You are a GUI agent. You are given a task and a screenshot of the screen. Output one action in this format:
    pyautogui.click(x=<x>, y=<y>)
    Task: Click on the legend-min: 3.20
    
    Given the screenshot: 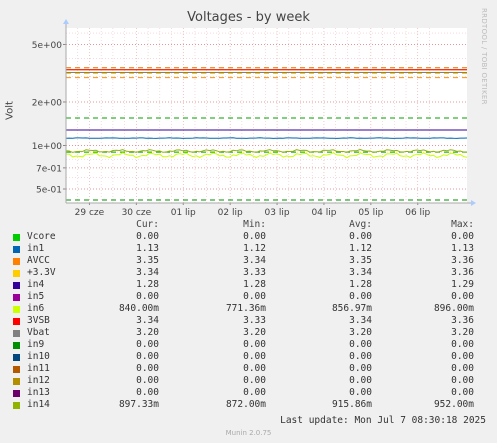 What is the action you would take?
    pyautogui.click(x=254, y=332)
    